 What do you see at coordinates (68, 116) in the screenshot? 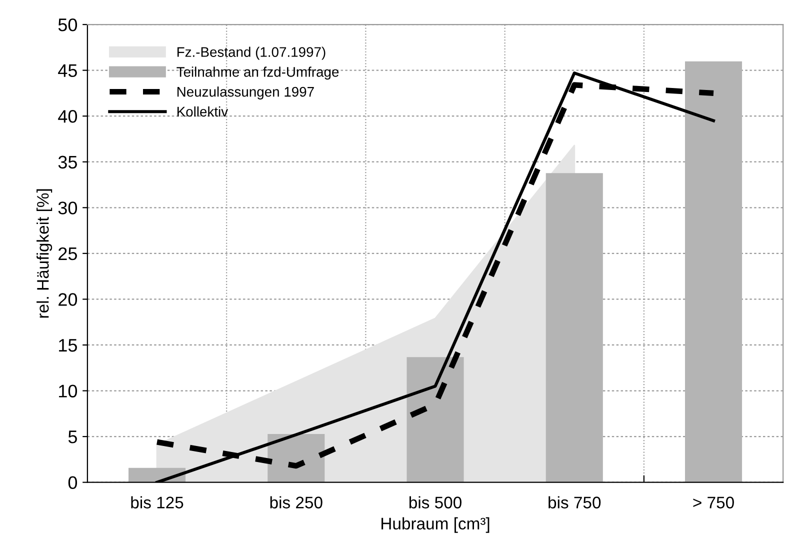
I see `y-tick-label: 40` at bounding box center [68, 116].